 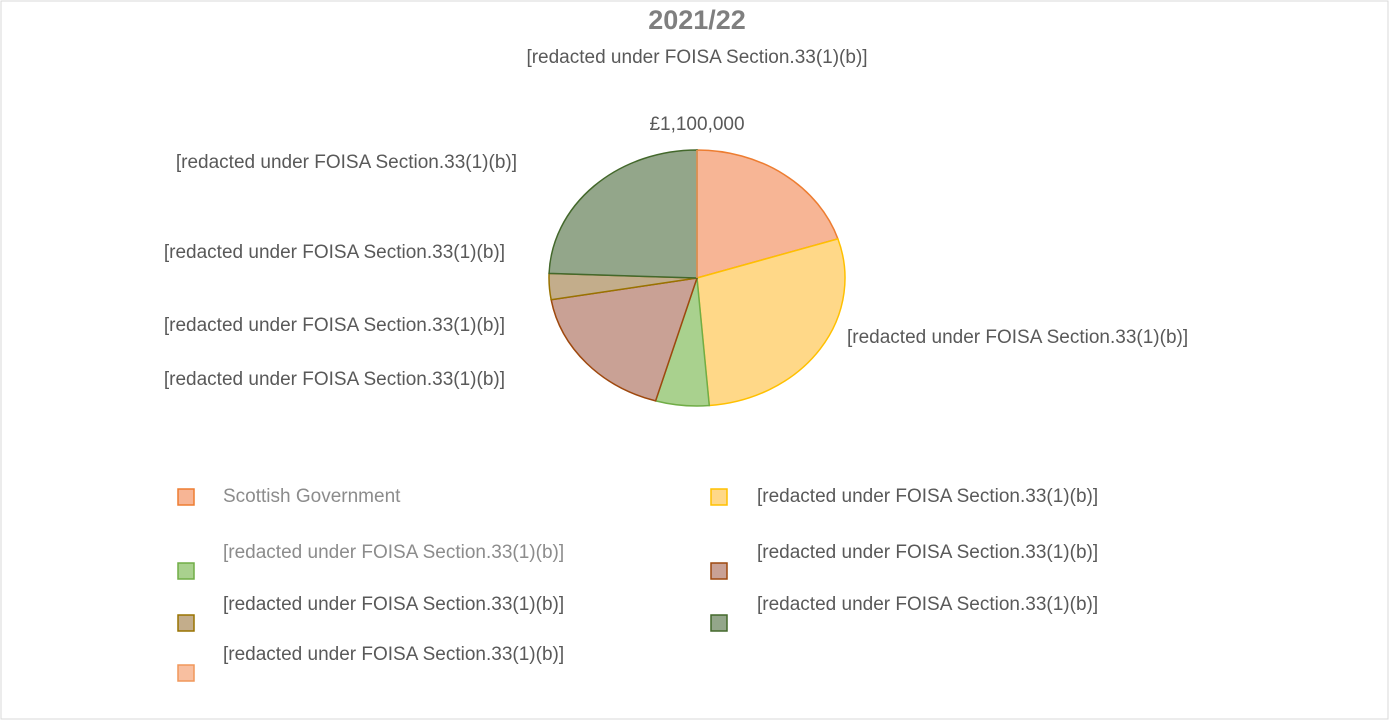 What do you see at coordinates (312, 496) in the screenshot?
I see `legend-label: Scottish Government` at bounding box center [312, 496].